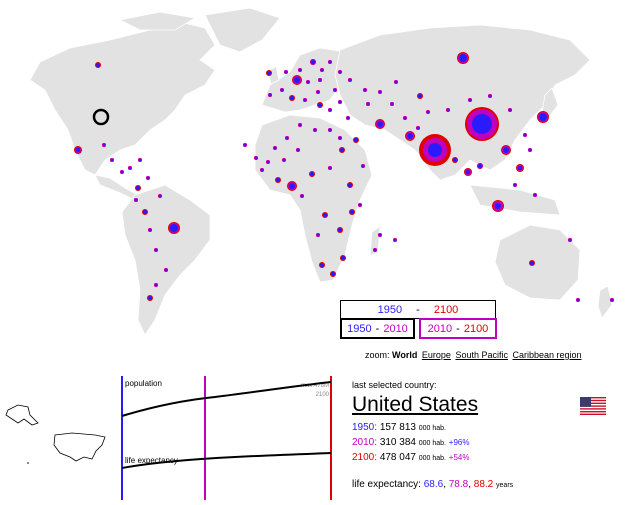 The width and height of the screenshot is (625, 505). What do you see at coordinates (418, 309) in the screenshot?
I see `year-range-1950-2100: 1950 - 2100` at bounding box center [418, 309].